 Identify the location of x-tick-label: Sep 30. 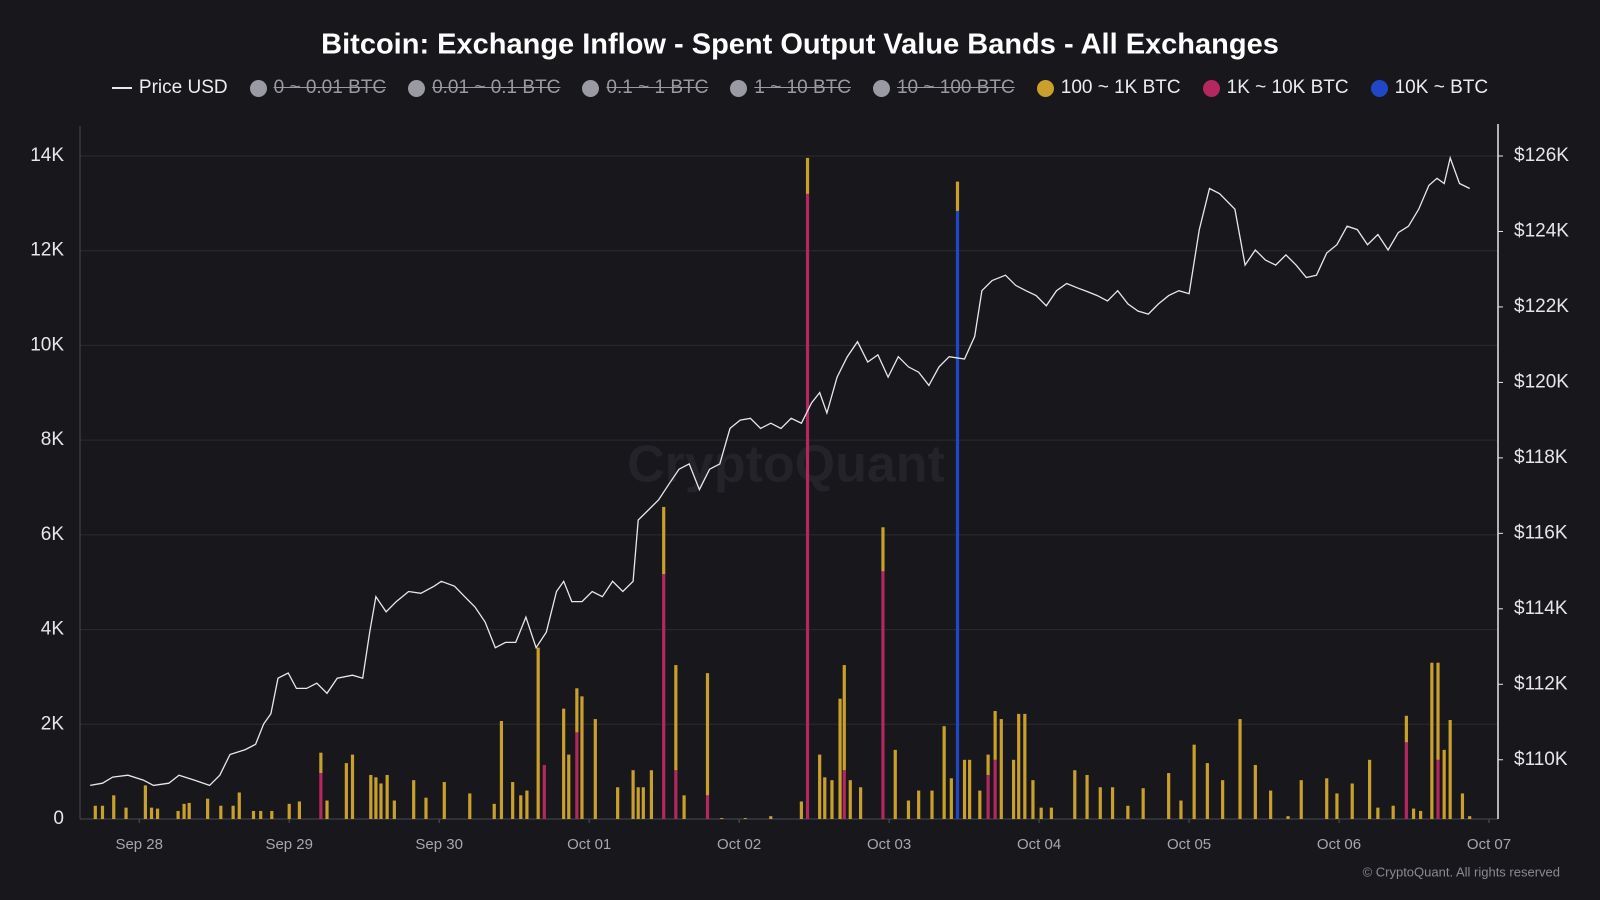
(439, 844).